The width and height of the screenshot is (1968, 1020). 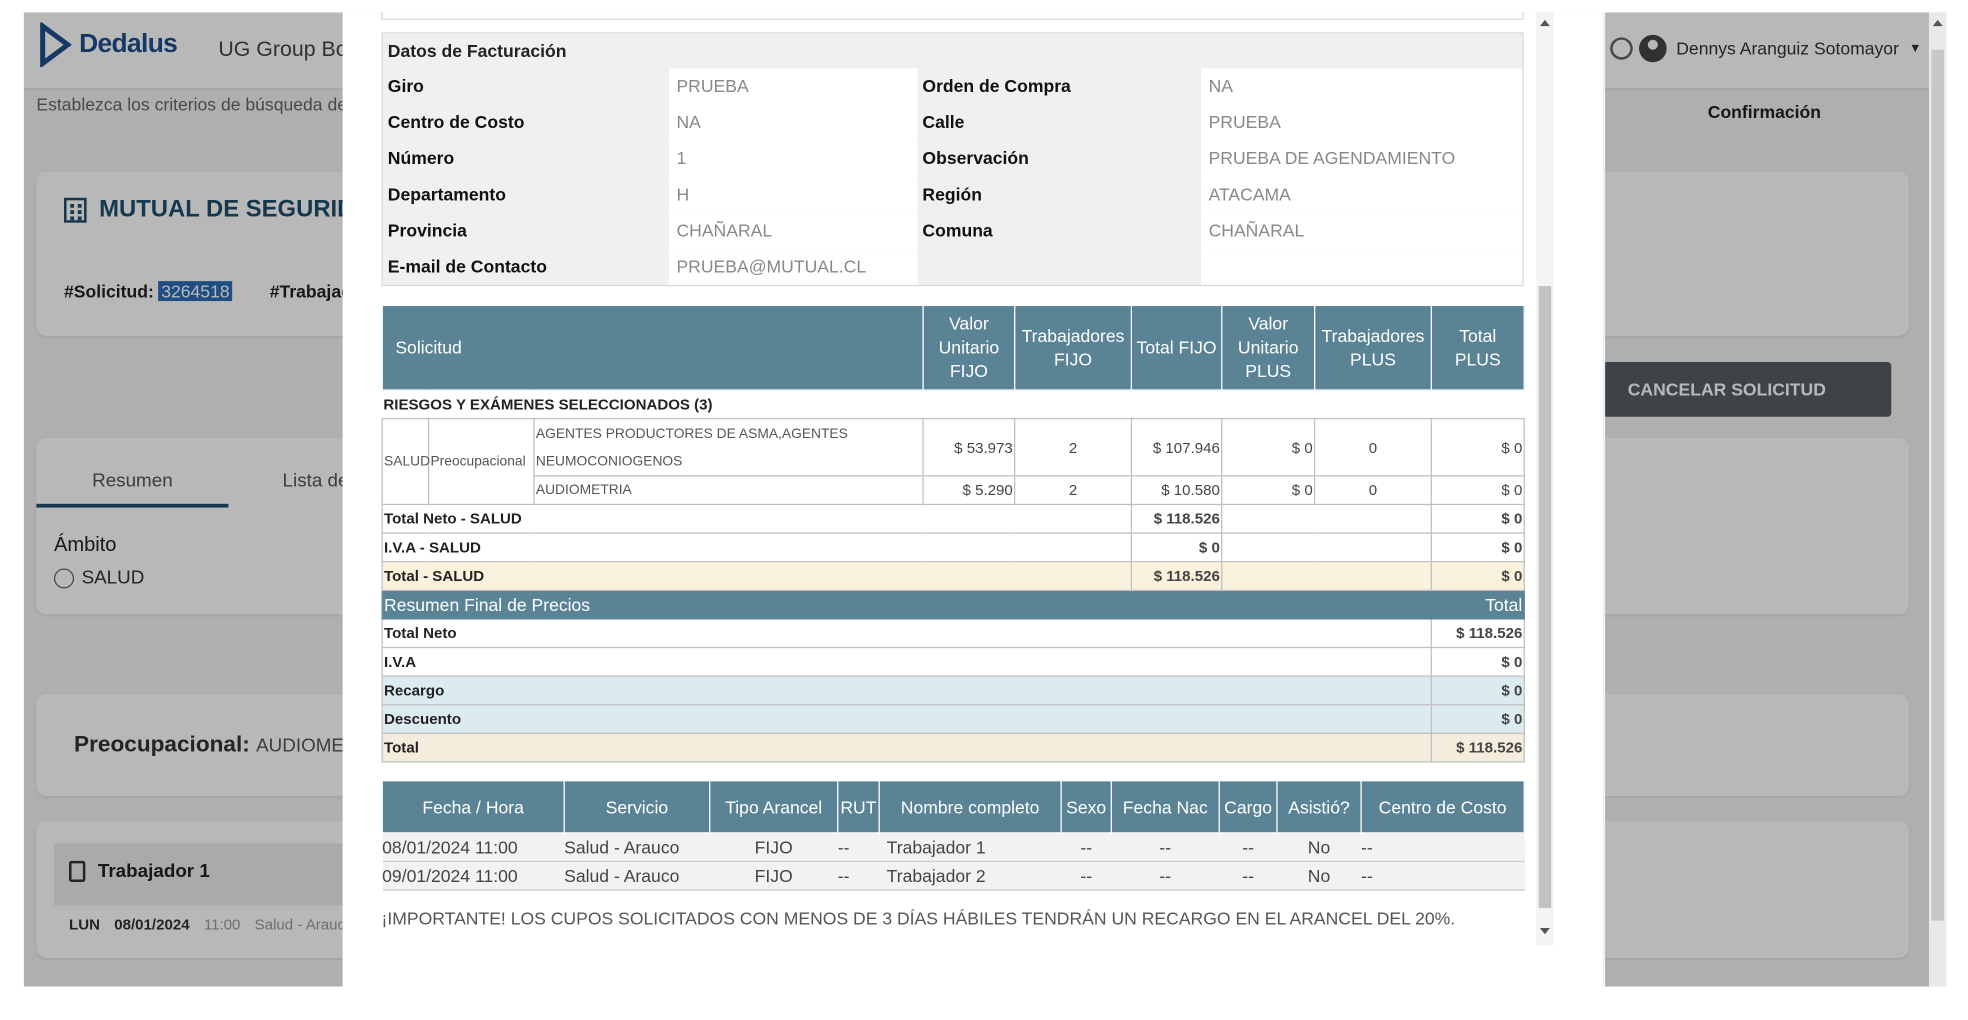 I want to click on summary-label: Total, so click(x=906, y=747).